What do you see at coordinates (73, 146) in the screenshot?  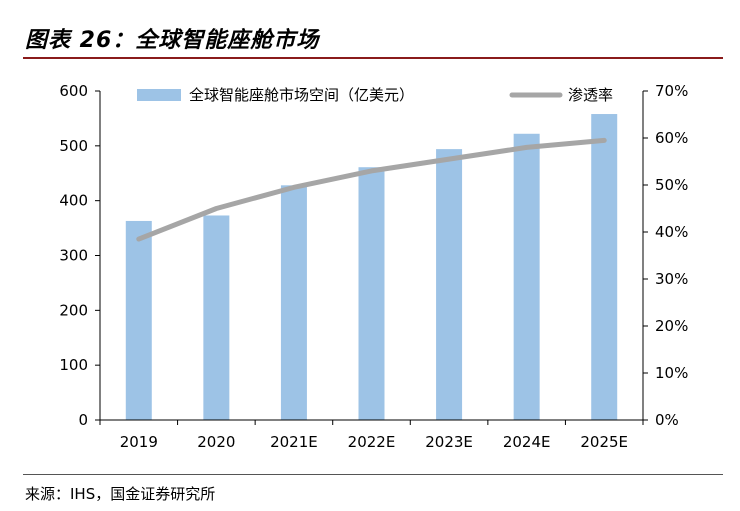 I see `left-tick-label: 500` at bounding box center [73, 146].